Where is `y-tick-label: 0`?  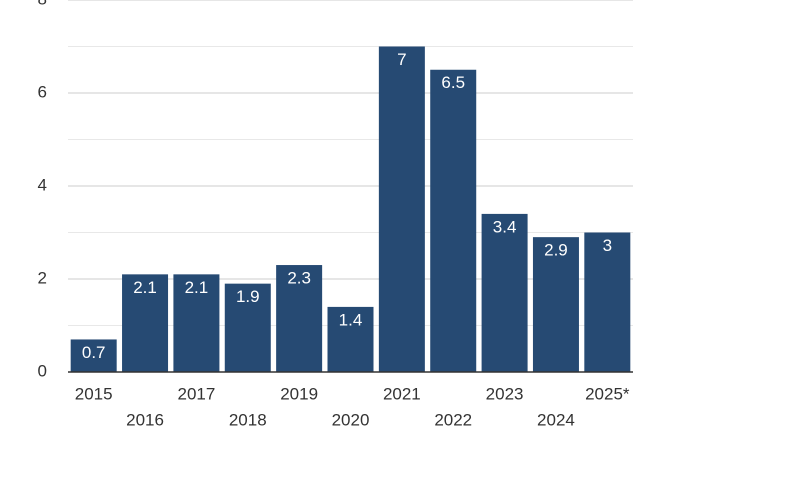
y-tick-label: 0 is located at coordinates (42, 370).